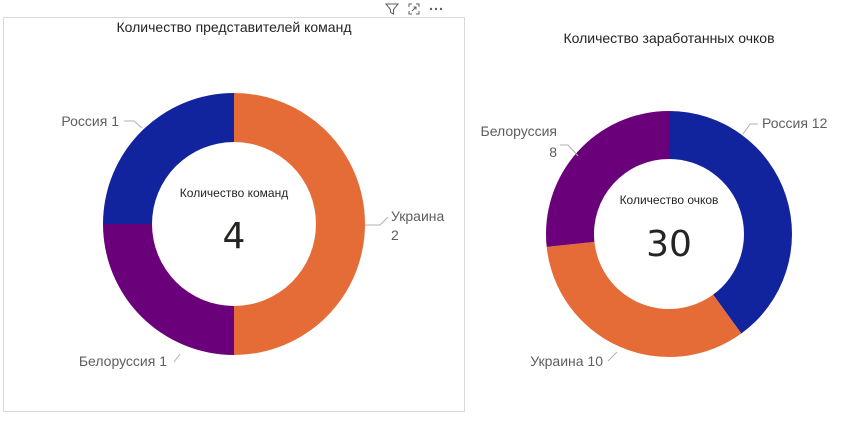  I want to click on data-label-1-0-0: Россия 12, so click(795, 123).